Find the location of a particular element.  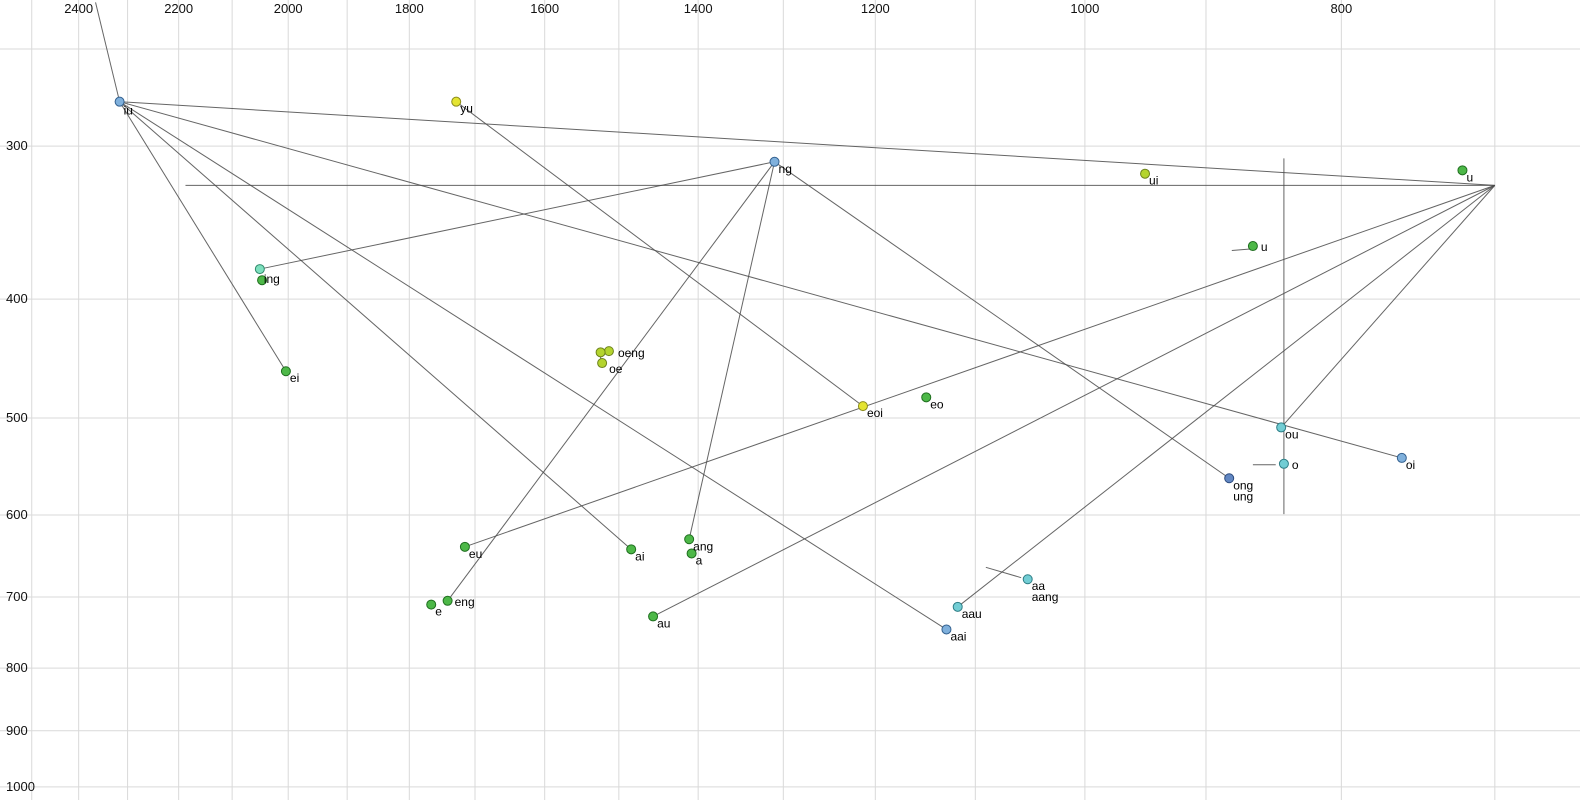

x-axis-tick-label: 1600 is located at coordinates (544, 8).